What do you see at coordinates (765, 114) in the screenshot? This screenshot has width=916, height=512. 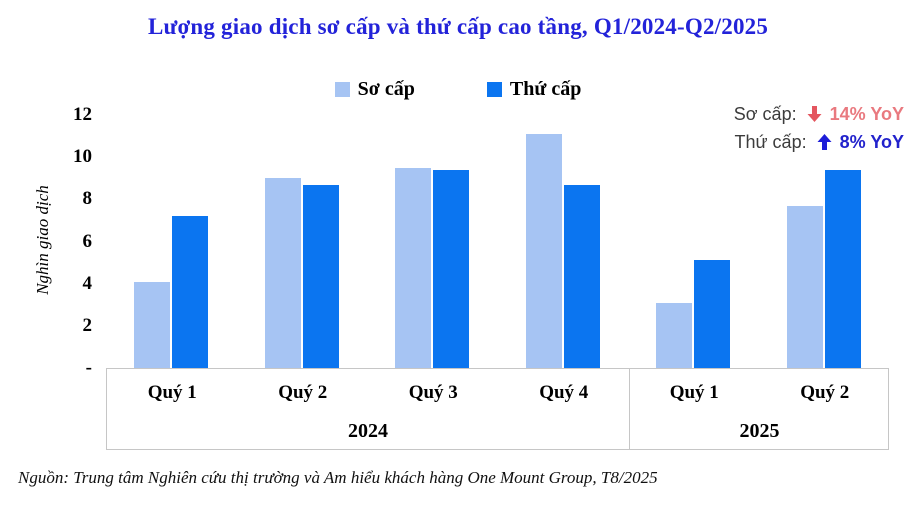 I see `yoy-label-so-cap: Sơ cấp:` at bounding box center [765, 114].